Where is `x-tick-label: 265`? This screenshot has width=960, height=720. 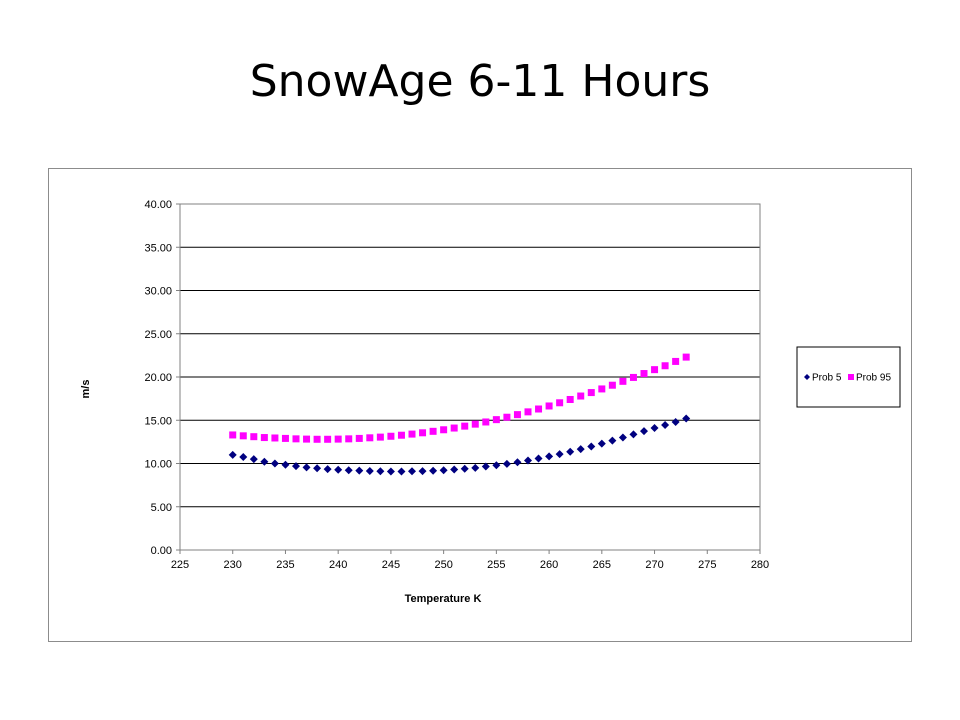
x-tick-label: 265 is located at coordinates (602, 565).